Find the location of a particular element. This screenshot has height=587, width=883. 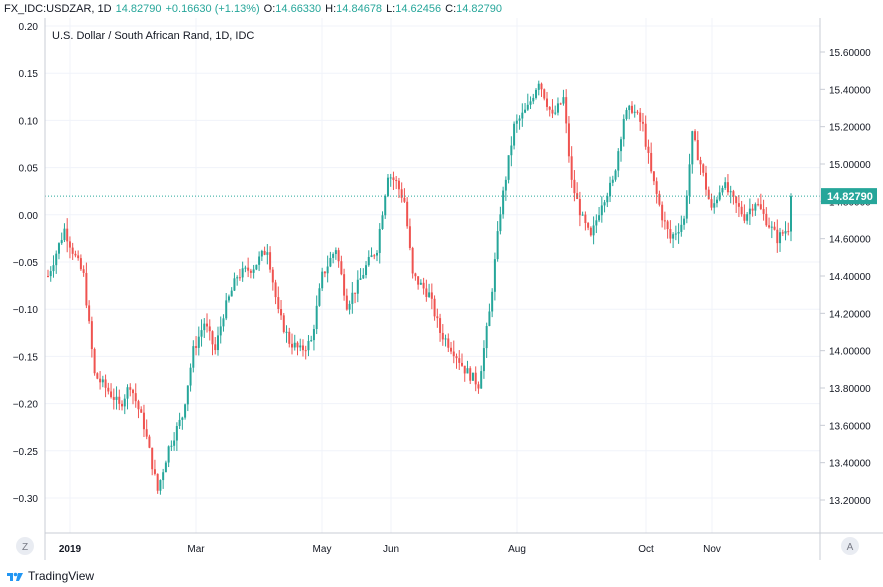

right-tick-label: 13.80000 is located at coordinates (850, 389).